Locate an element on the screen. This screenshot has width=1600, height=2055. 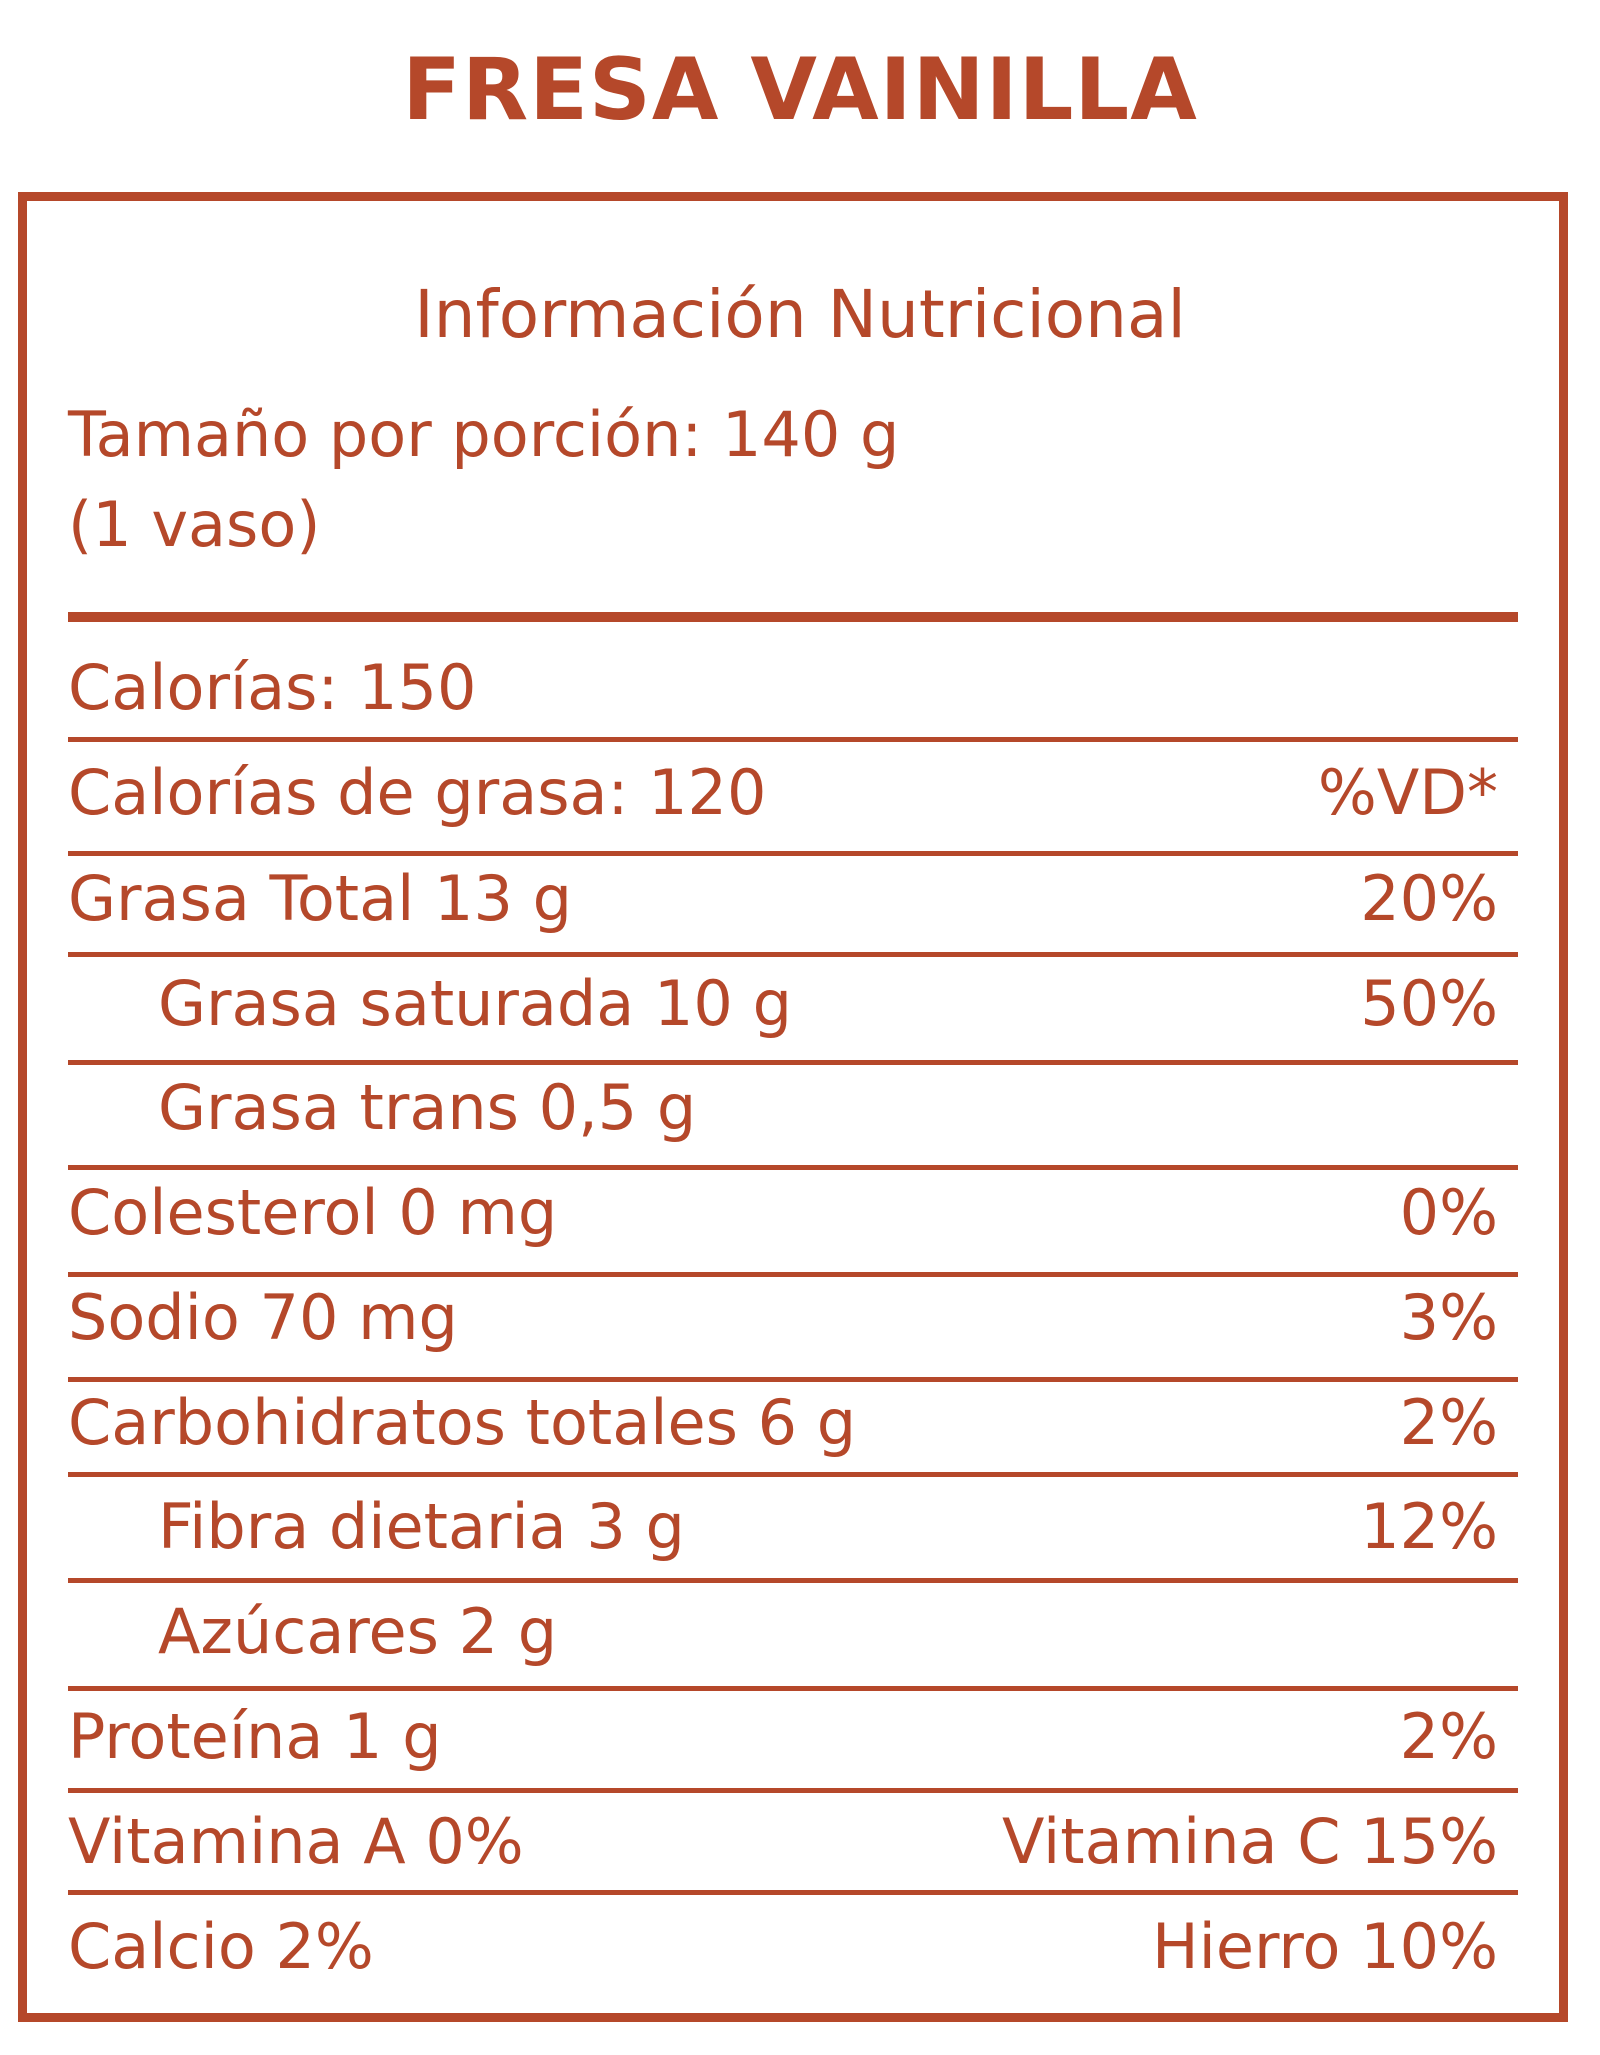
nutrient-value: 3% is located at coordinates (1448, 1317).